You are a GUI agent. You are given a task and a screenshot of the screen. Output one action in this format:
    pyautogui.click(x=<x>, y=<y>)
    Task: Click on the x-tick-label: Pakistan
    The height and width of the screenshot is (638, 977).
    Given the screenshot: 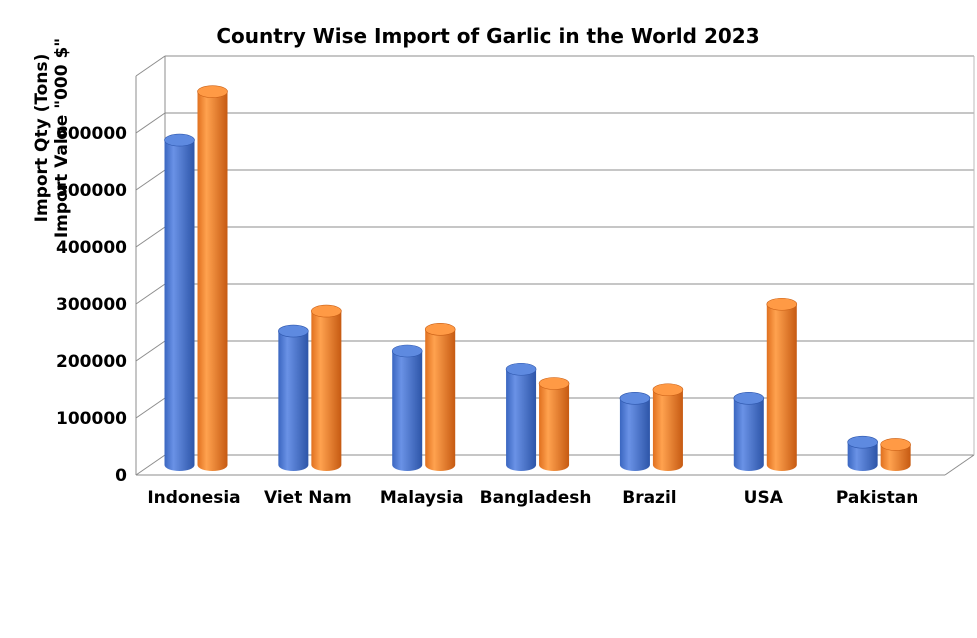 What is the action you would take?
    pyautogui.click(x=877, y=498)
    